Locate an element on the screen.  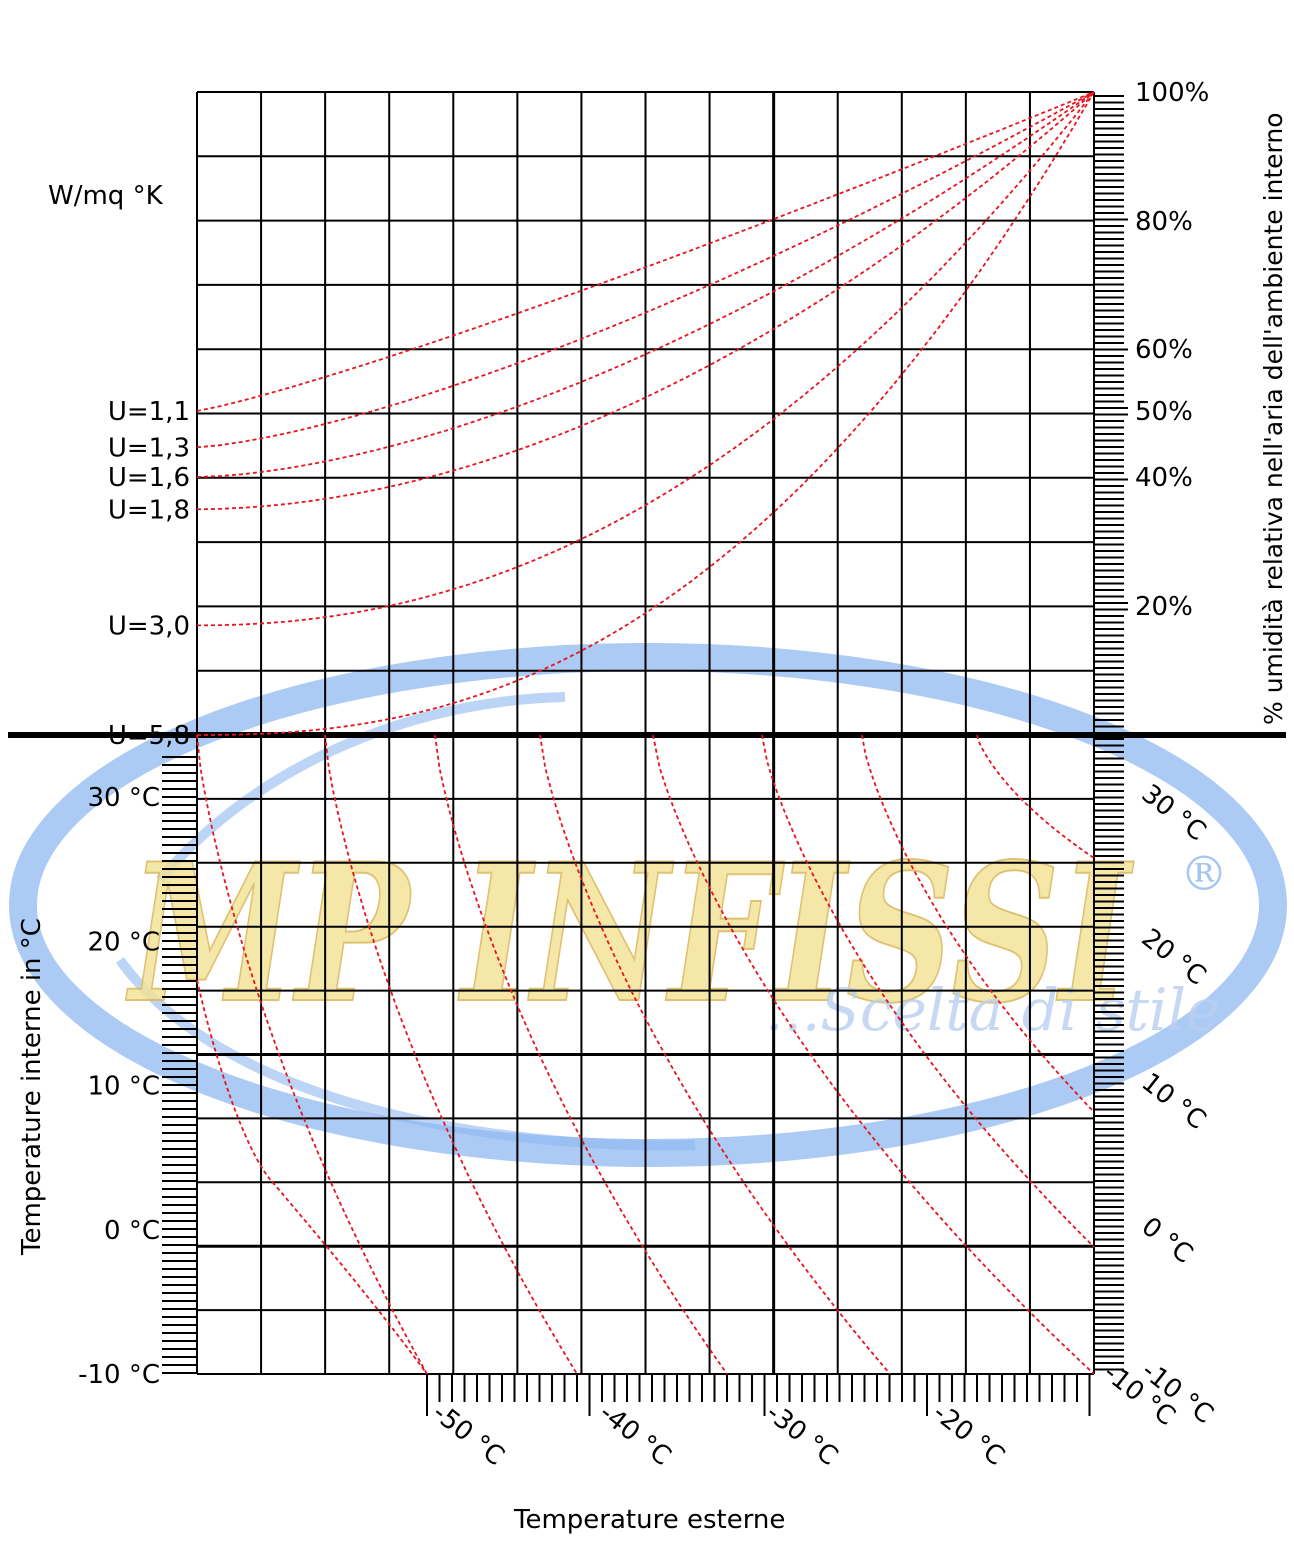
y-axis-label: Temperature interne in °C is located at coordinates (32, 1087).